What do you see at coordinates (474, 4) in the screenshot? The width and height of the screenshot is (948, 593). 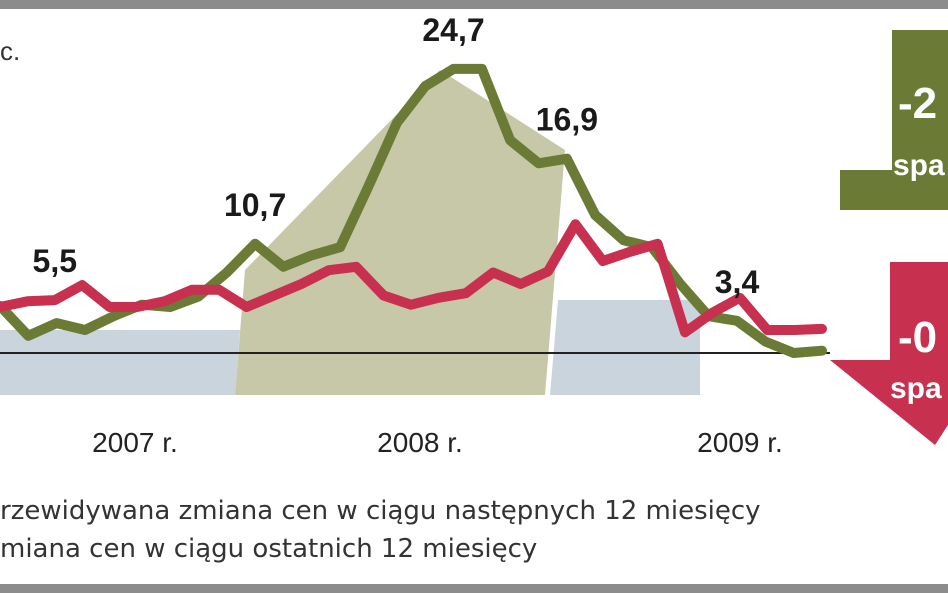 I see `top-border` at bounding box center [474, 4].